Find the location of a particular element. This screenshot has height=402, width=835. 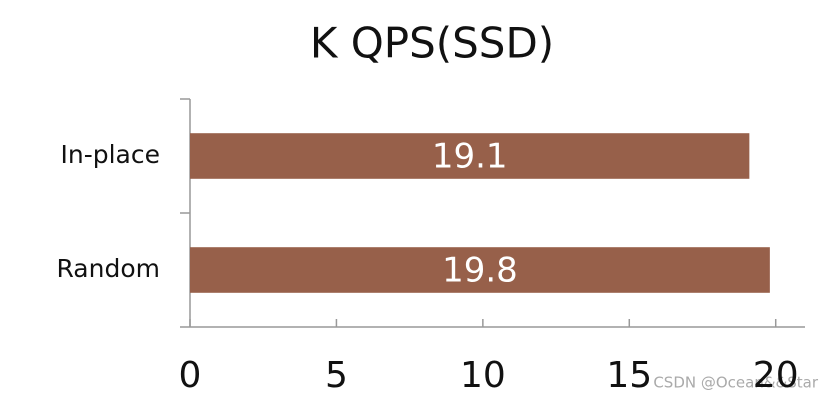

x-tick-label: 10 is located at coordinates (483, 375).